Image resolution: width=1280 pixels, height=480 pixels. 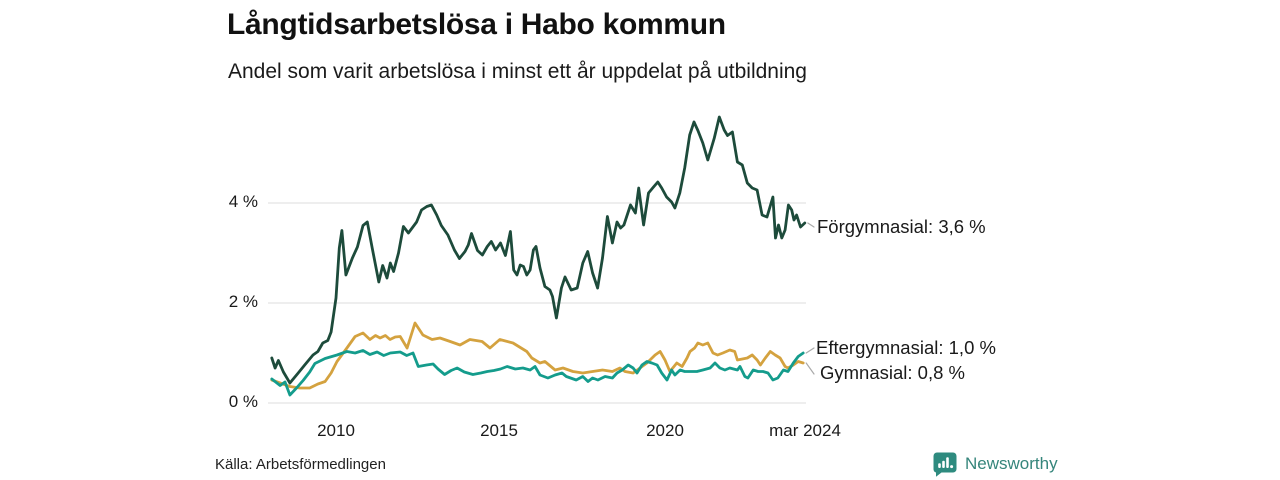 I want to click on branding: Newsworthy, so click(x=995, y=464).